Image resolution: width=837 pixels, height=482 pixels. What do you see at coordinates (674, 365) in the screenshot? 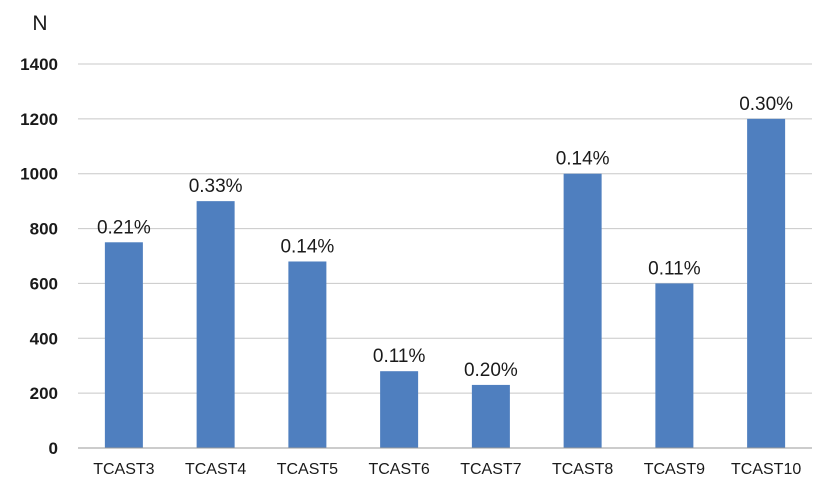
I see `bar-tcast9` at bounding box center [674, 365].